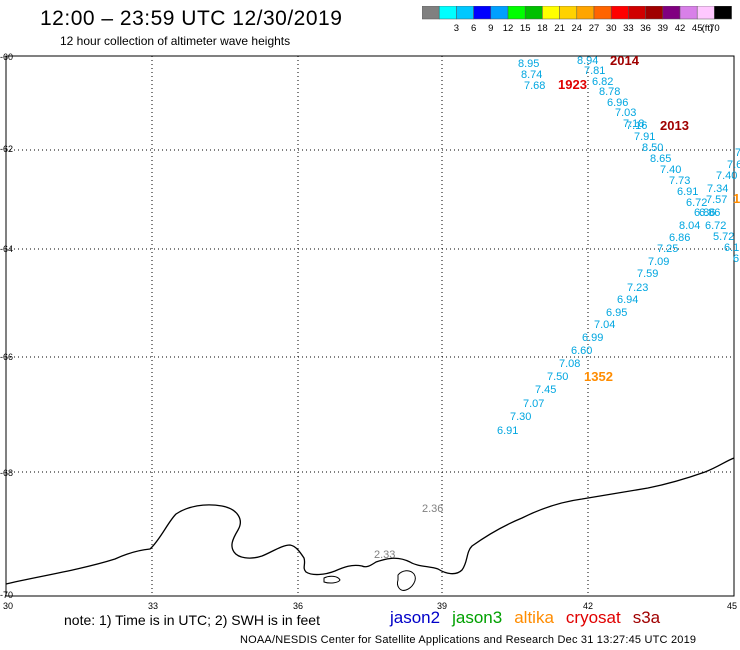 The width and height of the screenshot is (740, 650). Describe the element at coordinates (456, 28) in the screenshot. I see `colorbar-tick-label: 3` at that location.